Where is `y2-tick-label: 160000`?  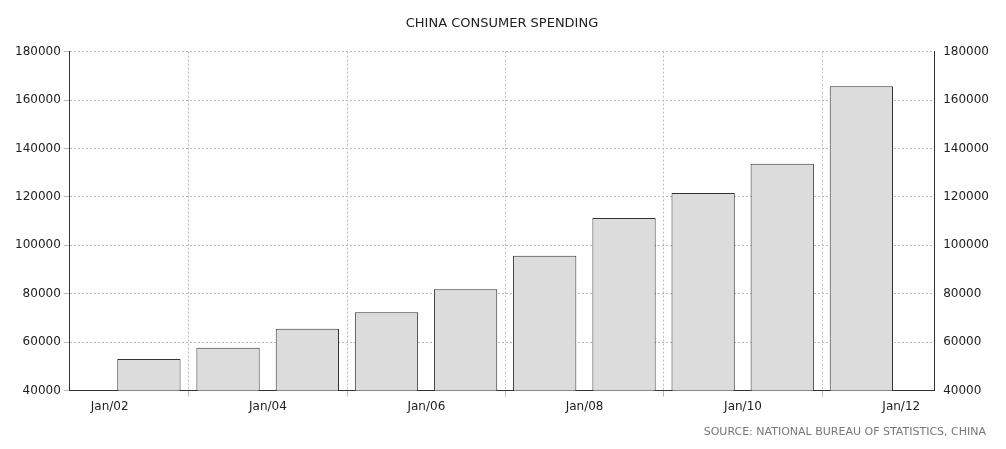 y2-tick-label: 160000 is located at coordinates (966, 99).